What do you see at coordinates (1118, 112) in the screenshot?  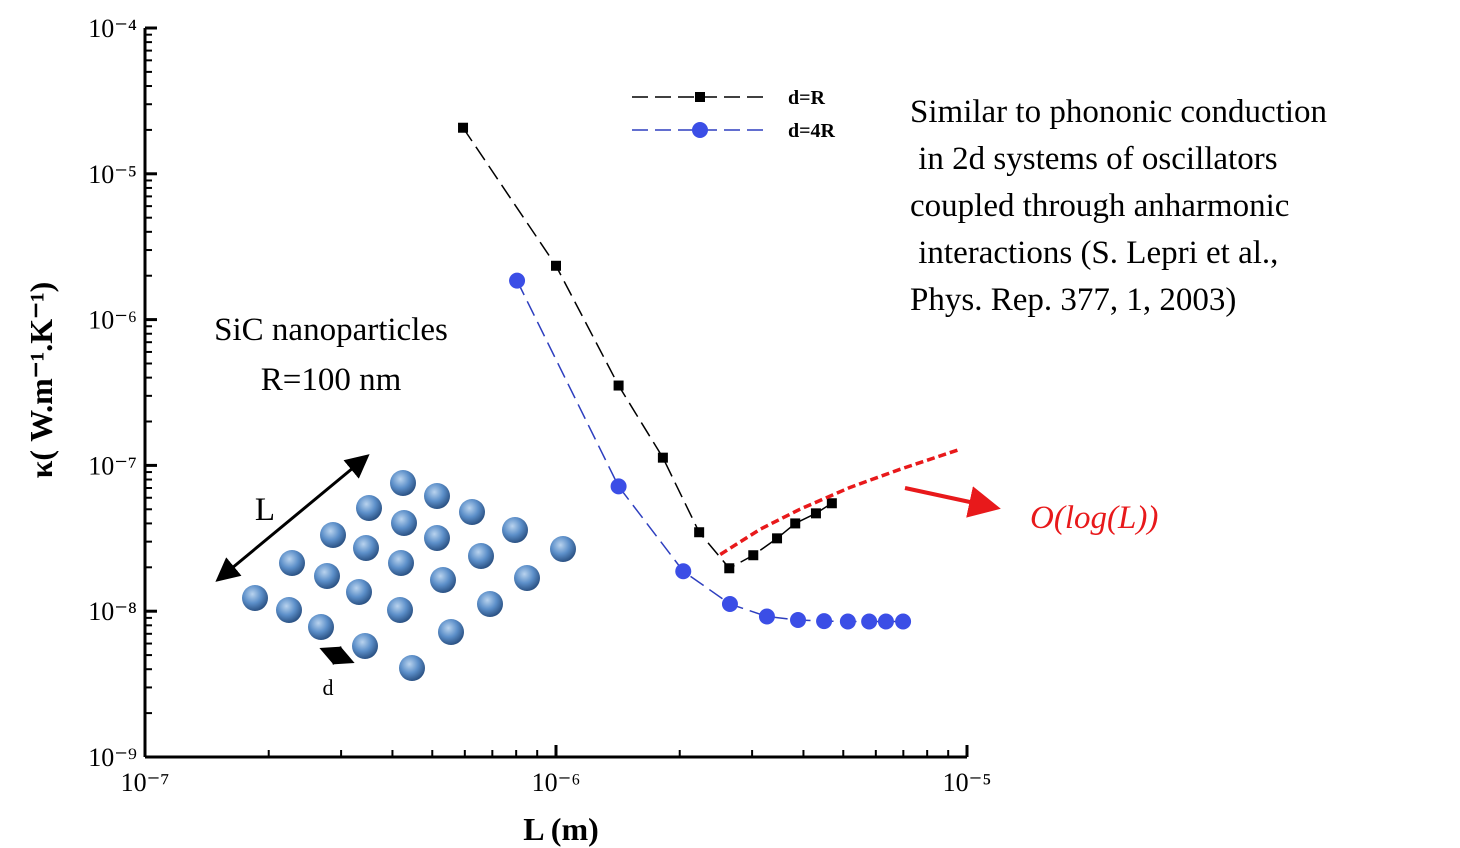 I see `note-line: Similar to phononic conduction` at bounding box center [1118, 112].